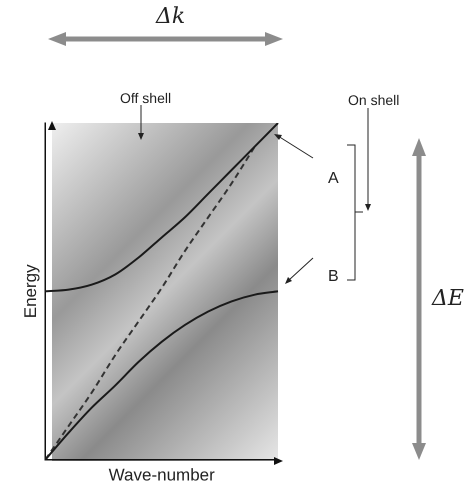  Describe the element at coordinates (333, 179) in the screenshot. I see `text: A` at that location.